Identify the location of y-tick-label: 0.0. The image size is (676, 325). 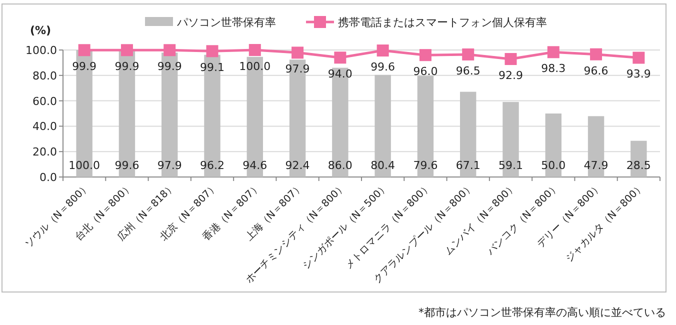
(48, 177).